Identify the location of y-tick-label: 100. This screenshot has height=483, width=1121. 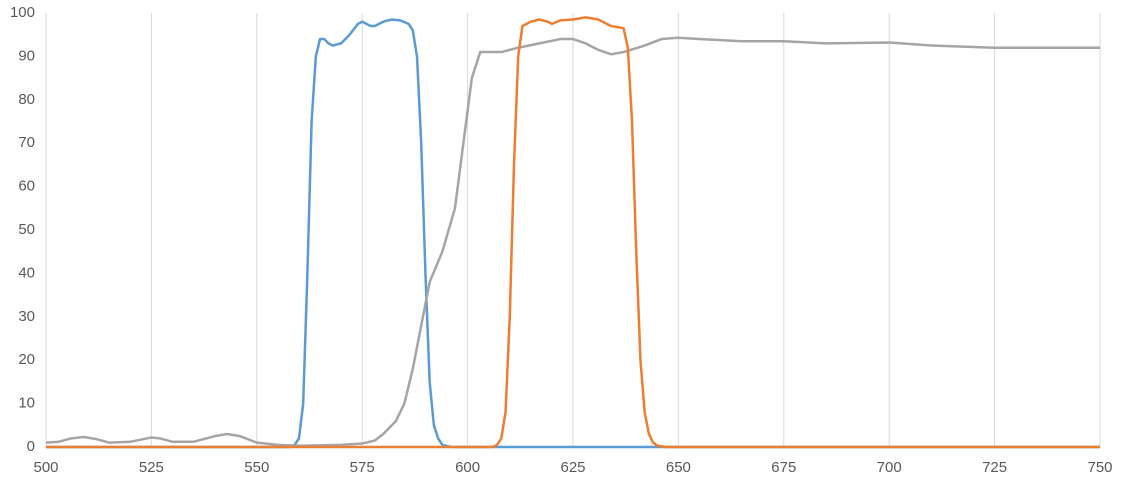
(22, 12).